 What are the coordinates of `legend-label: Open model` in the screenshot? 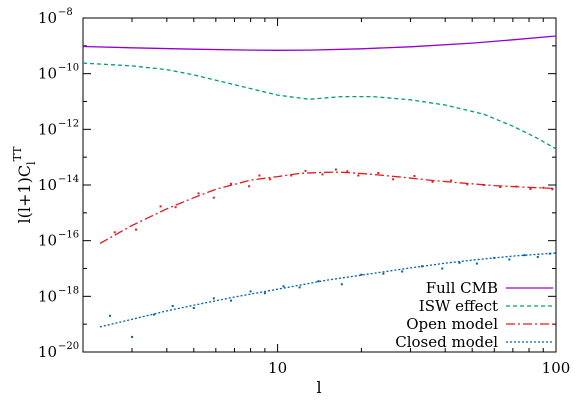 It's located at (452, 324).